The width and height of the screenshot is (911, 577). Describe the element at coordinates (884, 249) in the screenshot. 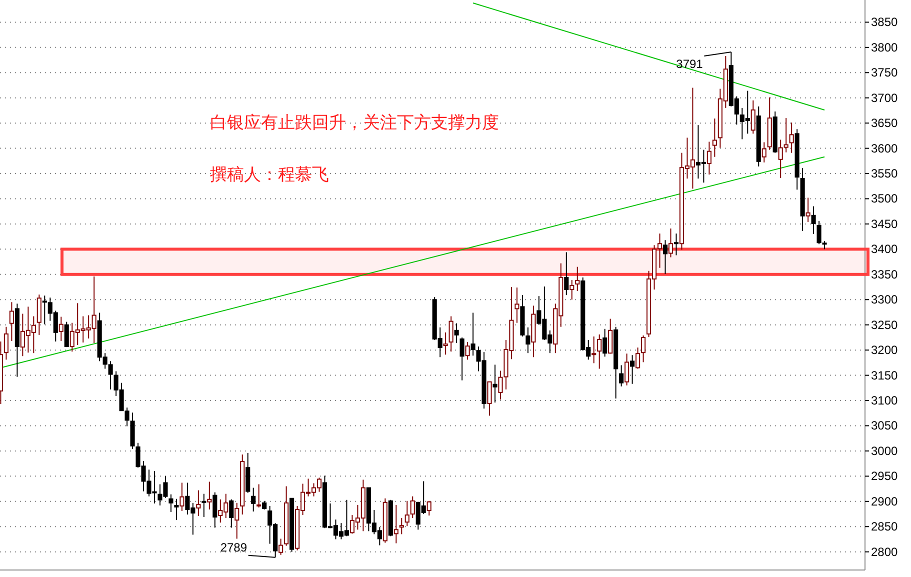

I see `y-tick-label: 3400` at that location.